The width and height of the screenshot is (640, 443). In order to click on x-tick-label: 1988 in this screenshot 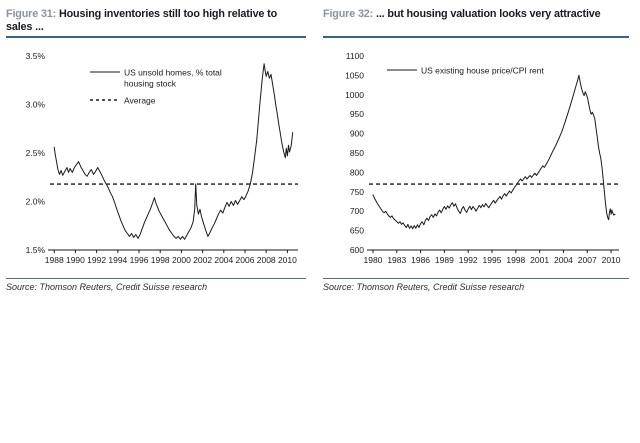, I will do `click(54, 260)`.